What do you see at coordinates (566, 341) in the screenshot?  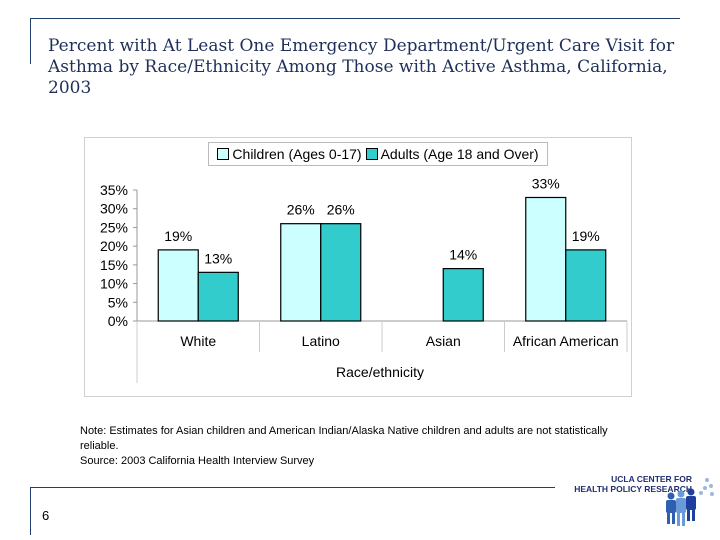 I see `category-label: African American` at bounding box center [566, 341].